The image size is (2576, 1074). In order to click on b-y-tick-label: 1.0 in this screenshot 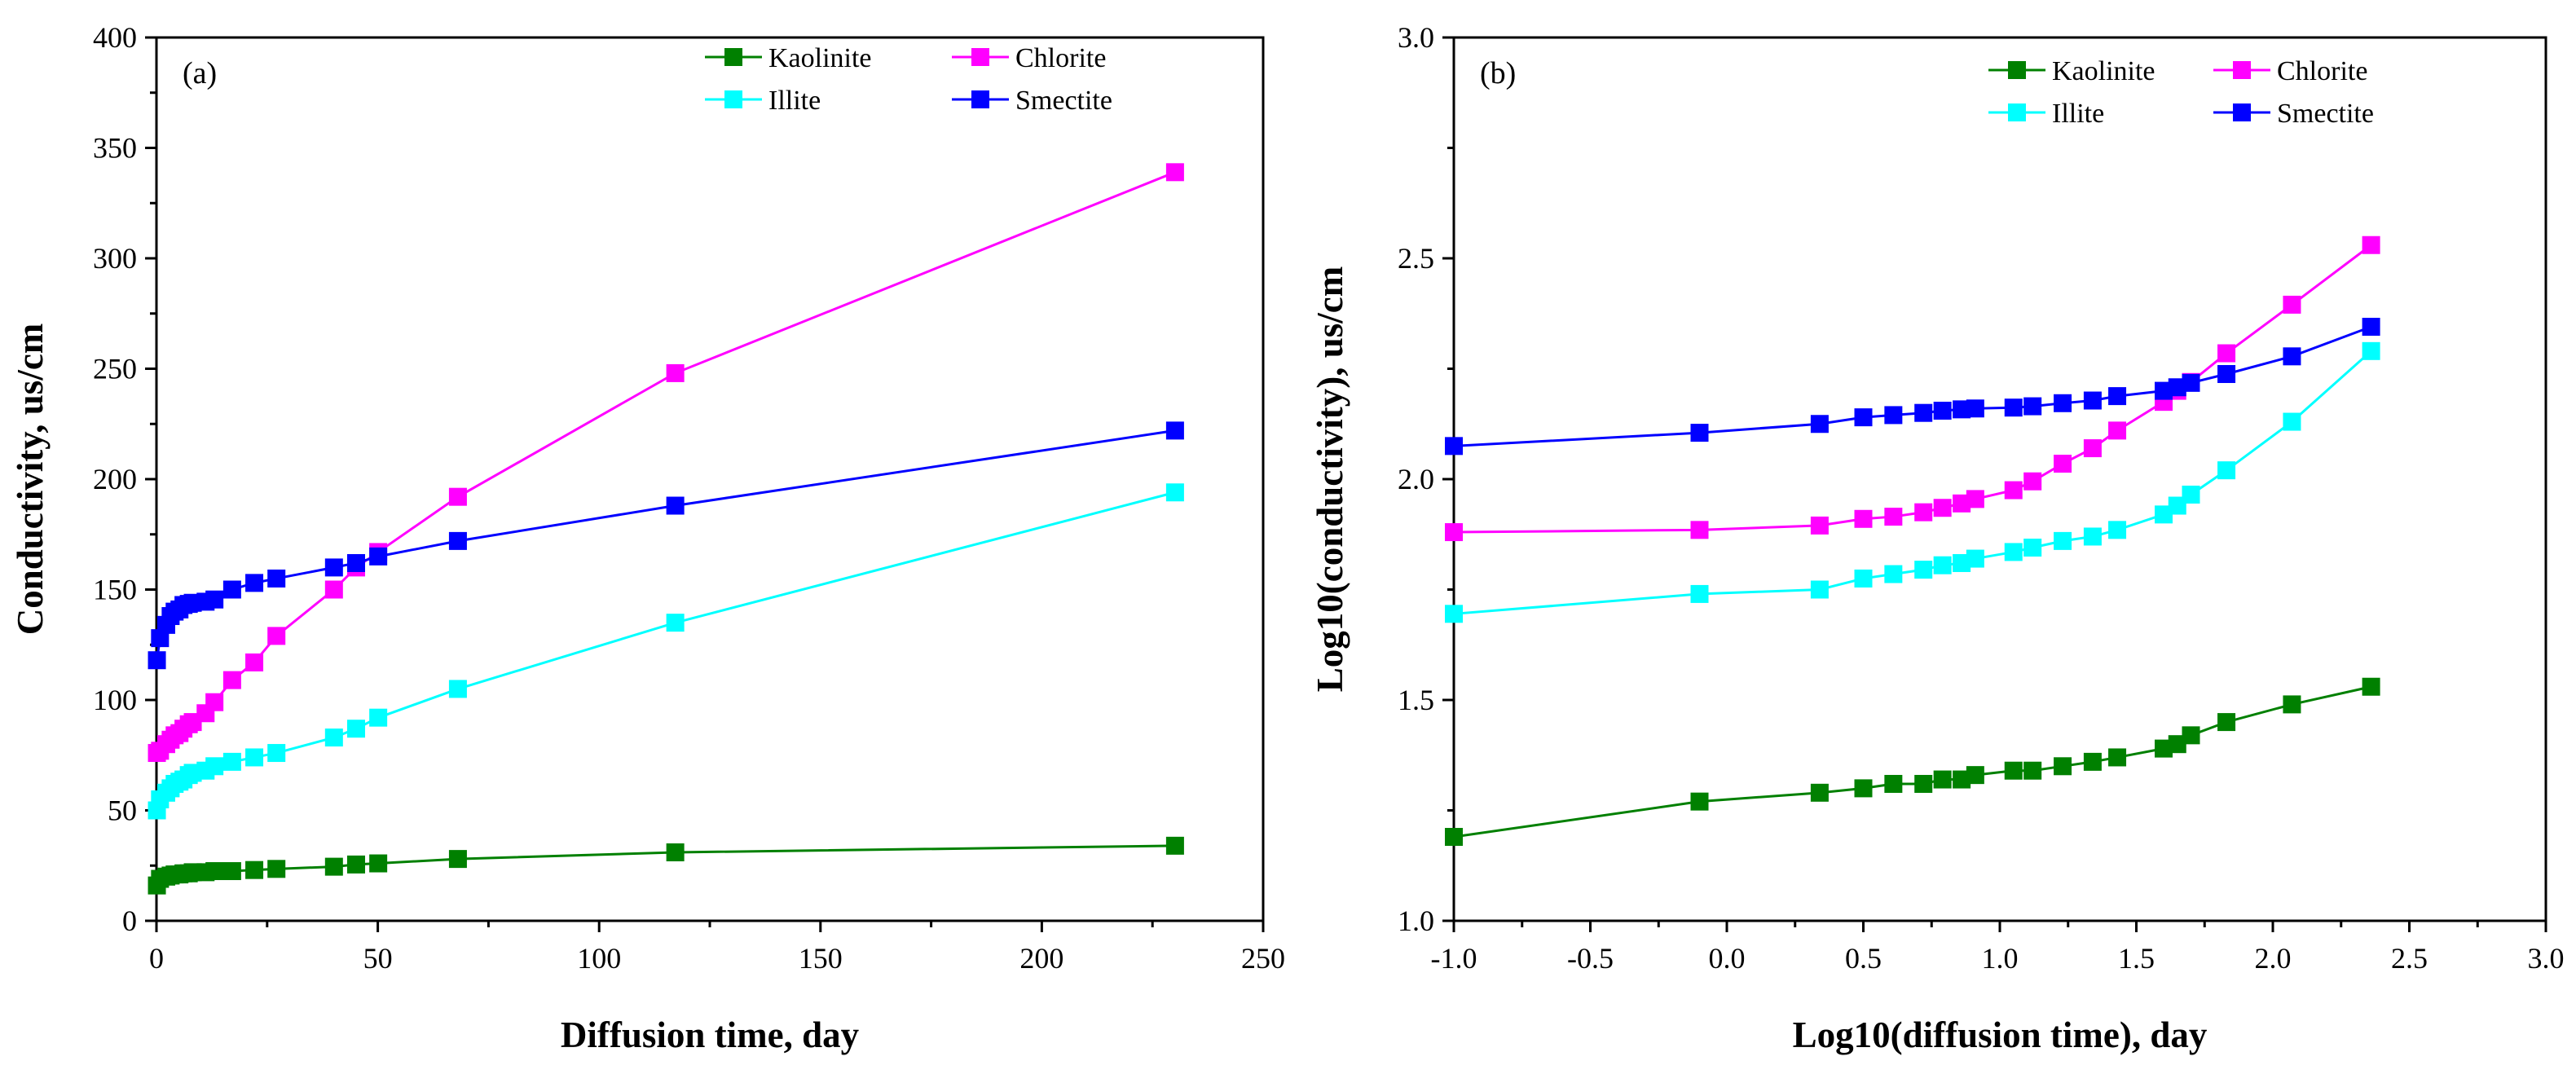, I will do `click(1416, 921)`.